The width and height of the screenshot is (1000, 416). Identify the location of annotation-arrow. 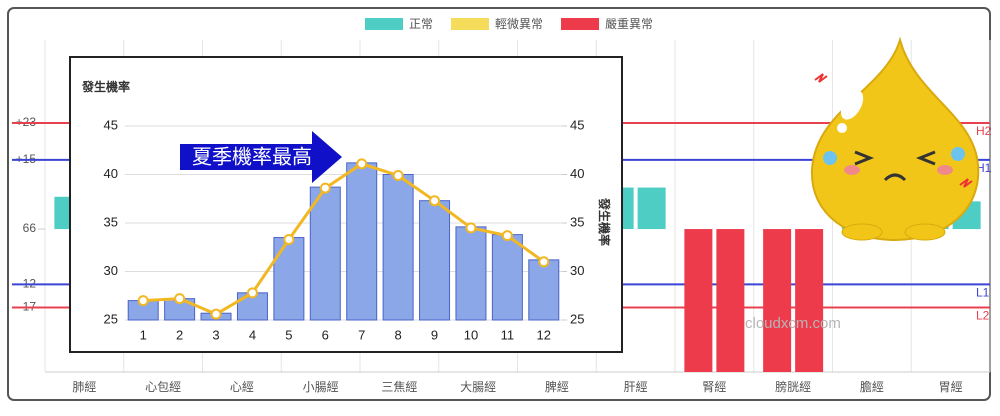
(261, 157).